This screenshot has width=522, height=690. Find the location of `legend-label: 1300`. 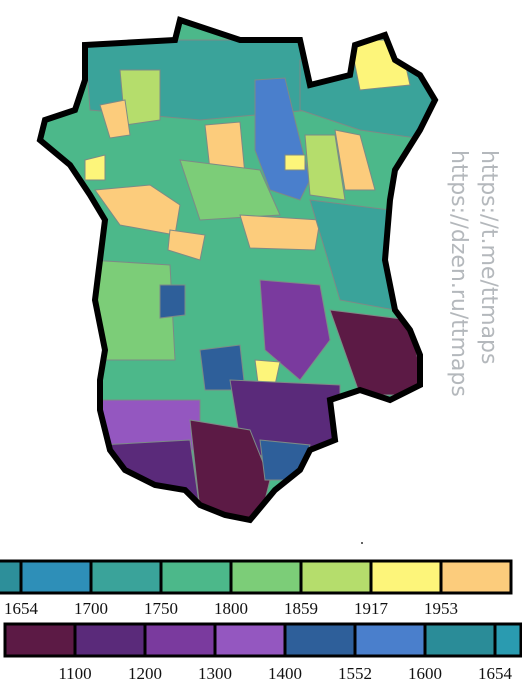

legend-label: 1300 is located at coordinates (215, 673).